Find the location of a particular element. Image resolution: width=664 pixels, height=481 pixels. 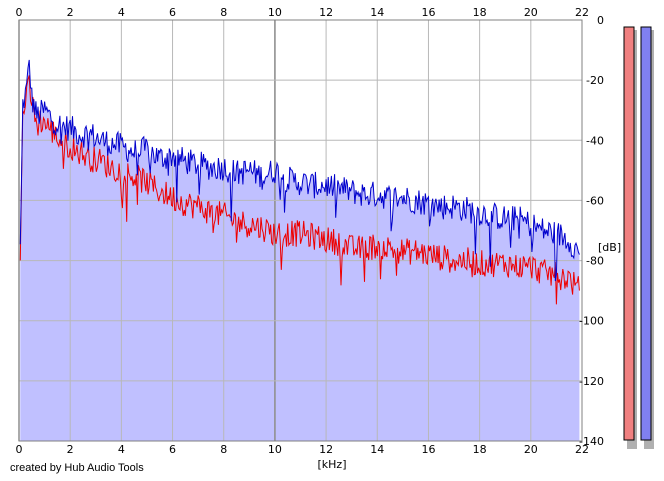

x-tick-label-bottom: 4 is located at coordinates (121, 449).